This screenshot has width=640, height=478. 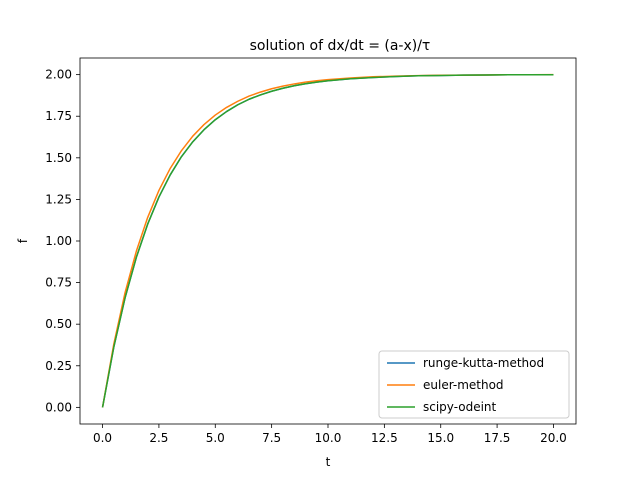 I want to click on chart-title: solution of dx/dt = (a-x)/τ, so click(x=340, y=46).